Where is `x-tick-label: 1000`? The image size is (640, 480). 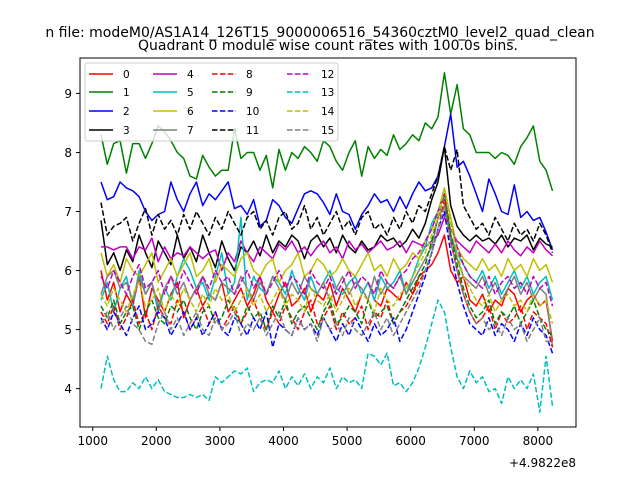
x-tick-label: 1000 is located at coordinates (92, 441).